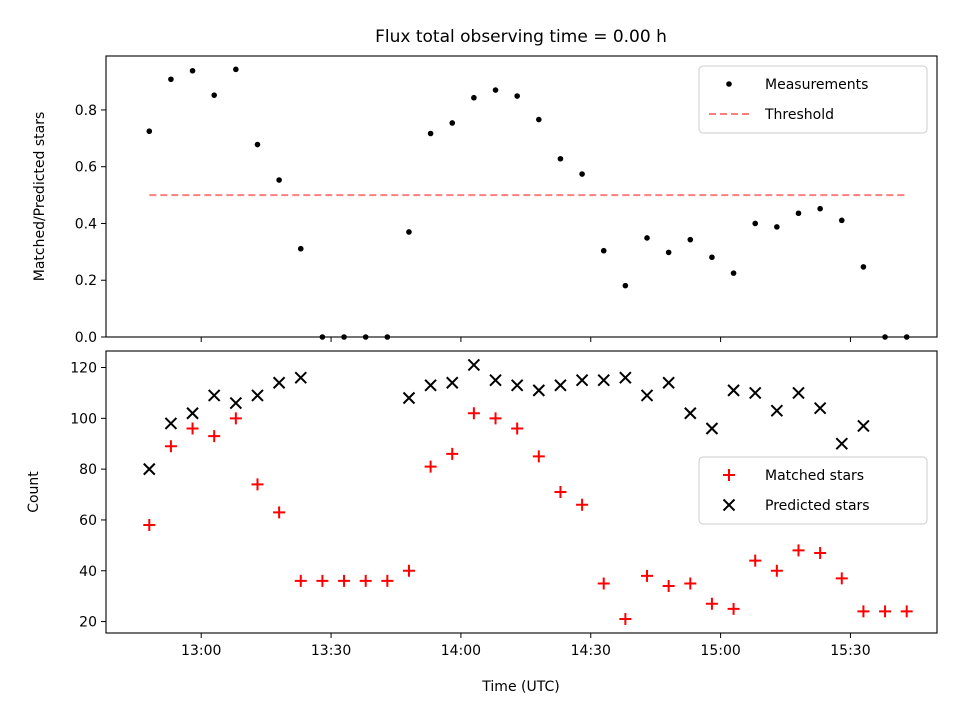  I want to click on legend-label: Threshold, so click(799, 115).